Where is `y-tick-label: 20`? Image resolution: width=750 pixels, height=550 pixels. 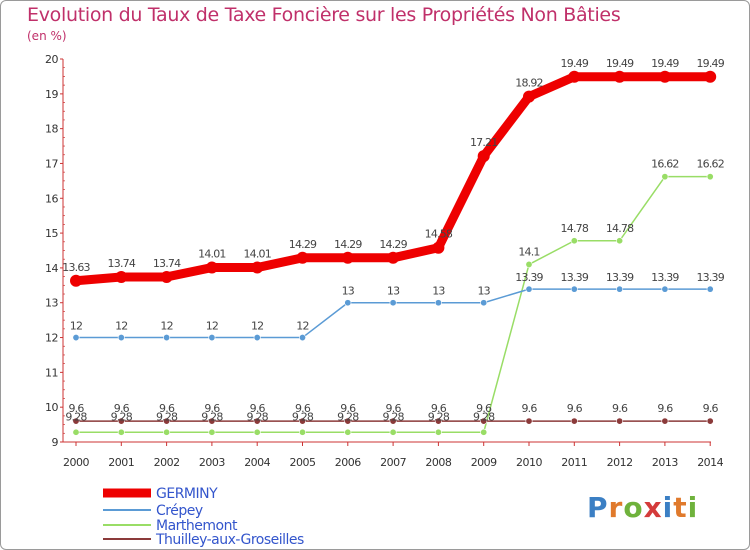
y-tick-label: 20 is located at coordinates (51, 59).